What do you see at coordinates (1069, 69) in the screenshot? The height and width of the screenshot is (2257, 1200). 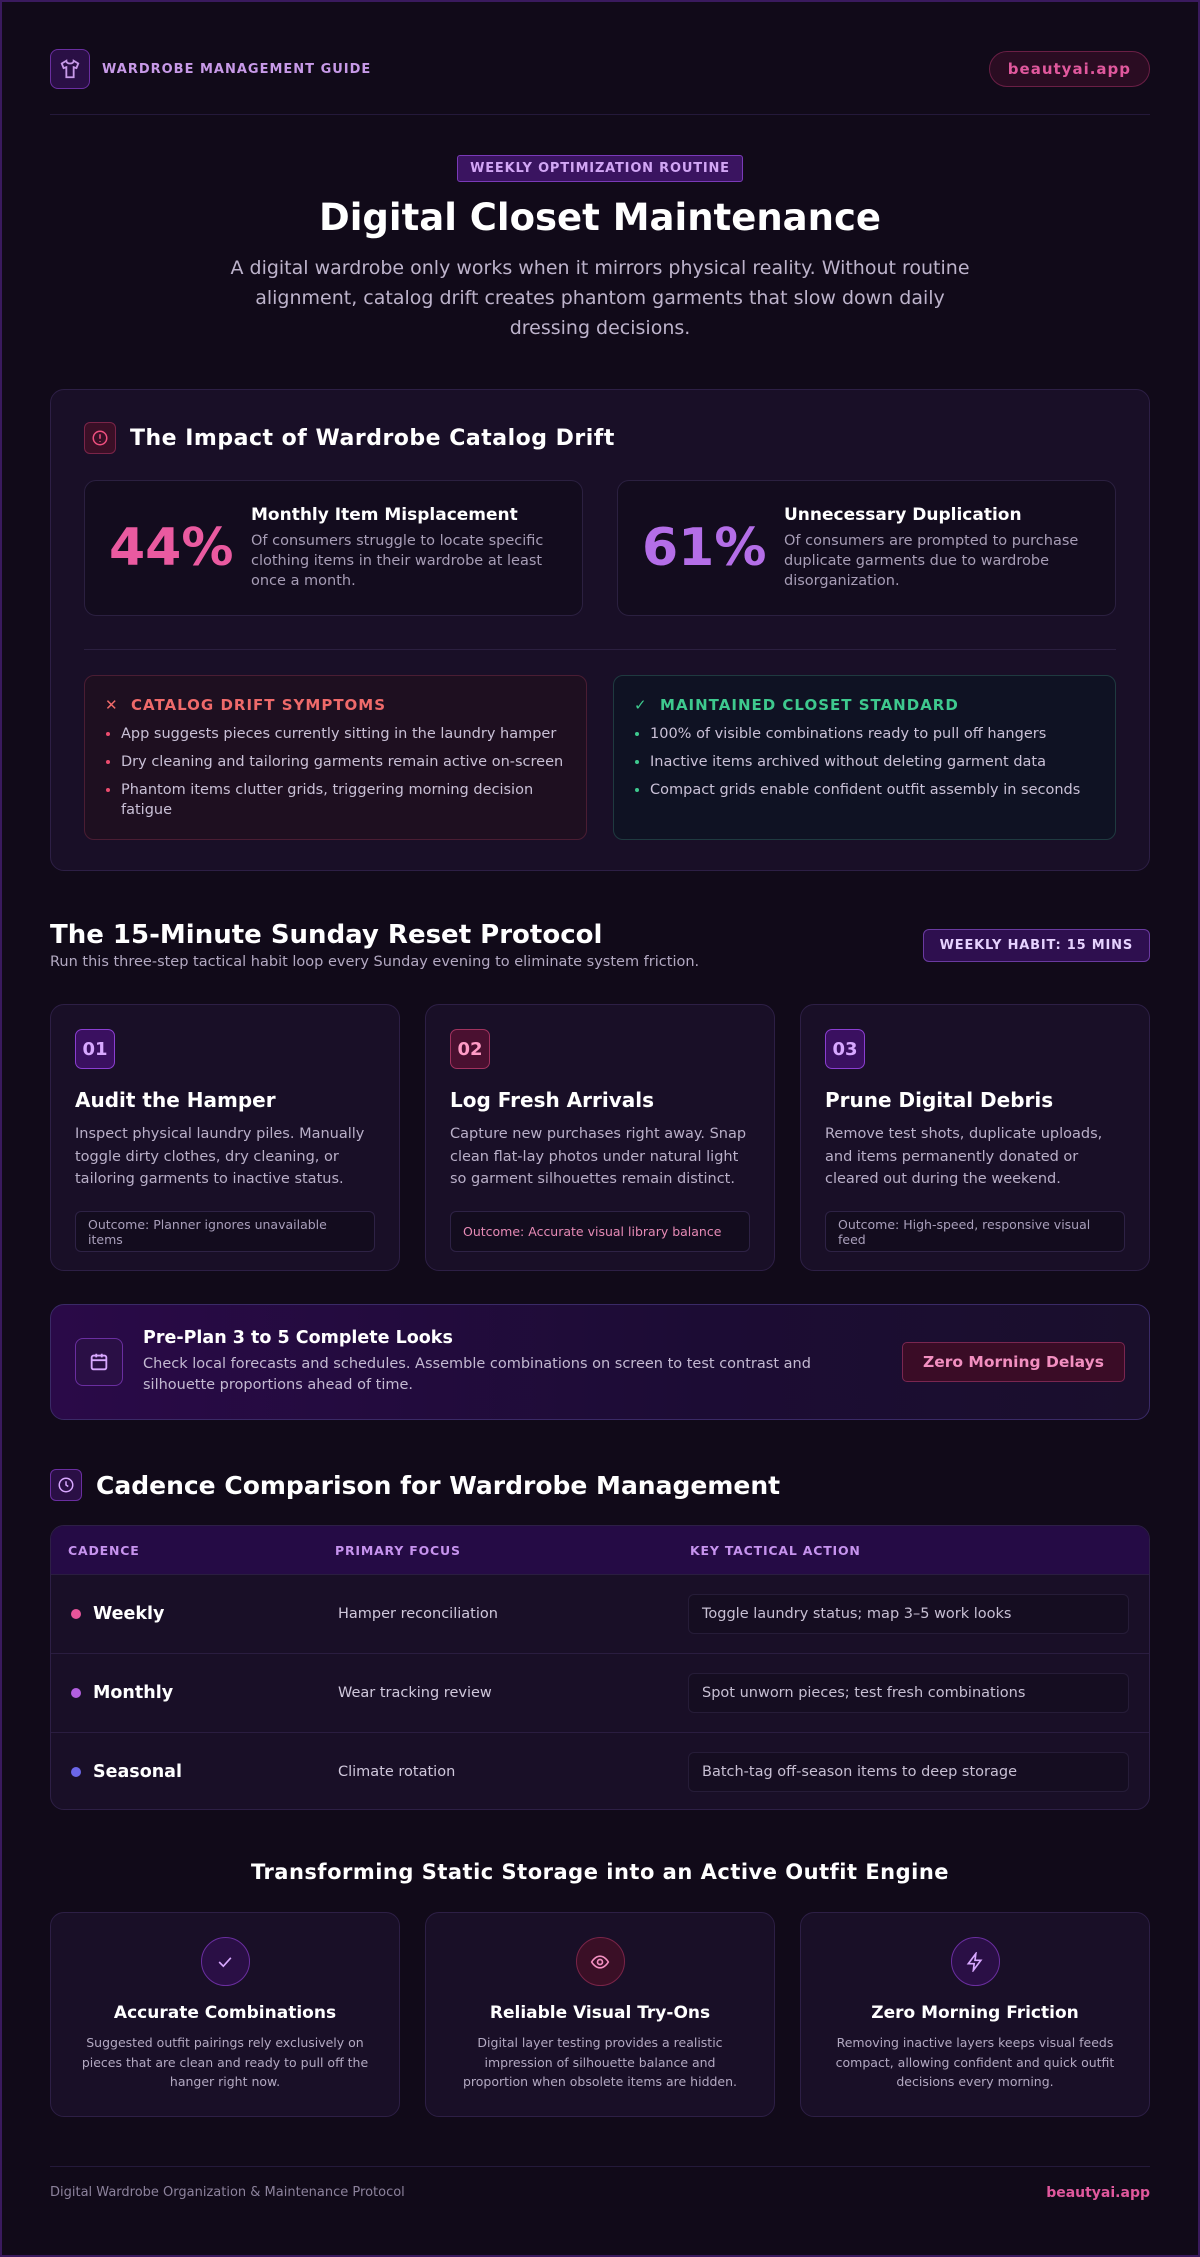 I see `site-link: beautyai.app` at bounding box center [1069, 69].